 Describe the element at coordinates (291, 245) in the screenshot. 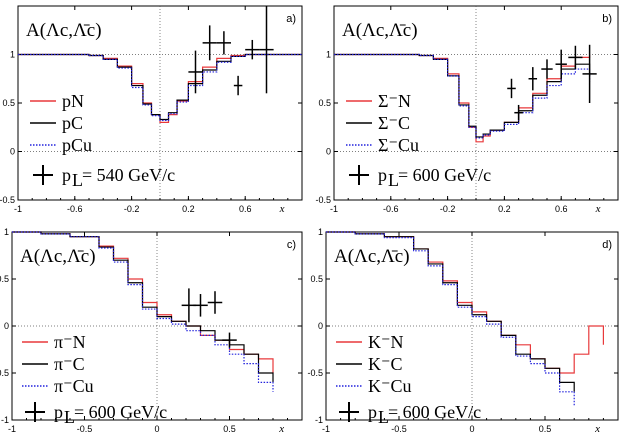

I see `panel-label: c)` at that location.